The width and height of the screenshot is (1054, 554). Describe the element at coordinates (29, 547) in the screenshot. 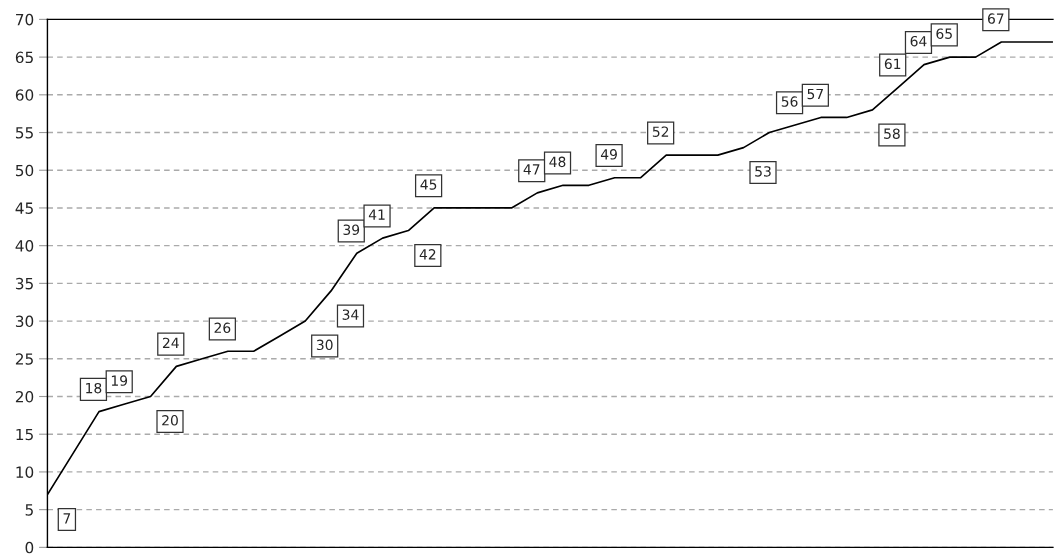

I see `y-tick-label: 0` at that location.